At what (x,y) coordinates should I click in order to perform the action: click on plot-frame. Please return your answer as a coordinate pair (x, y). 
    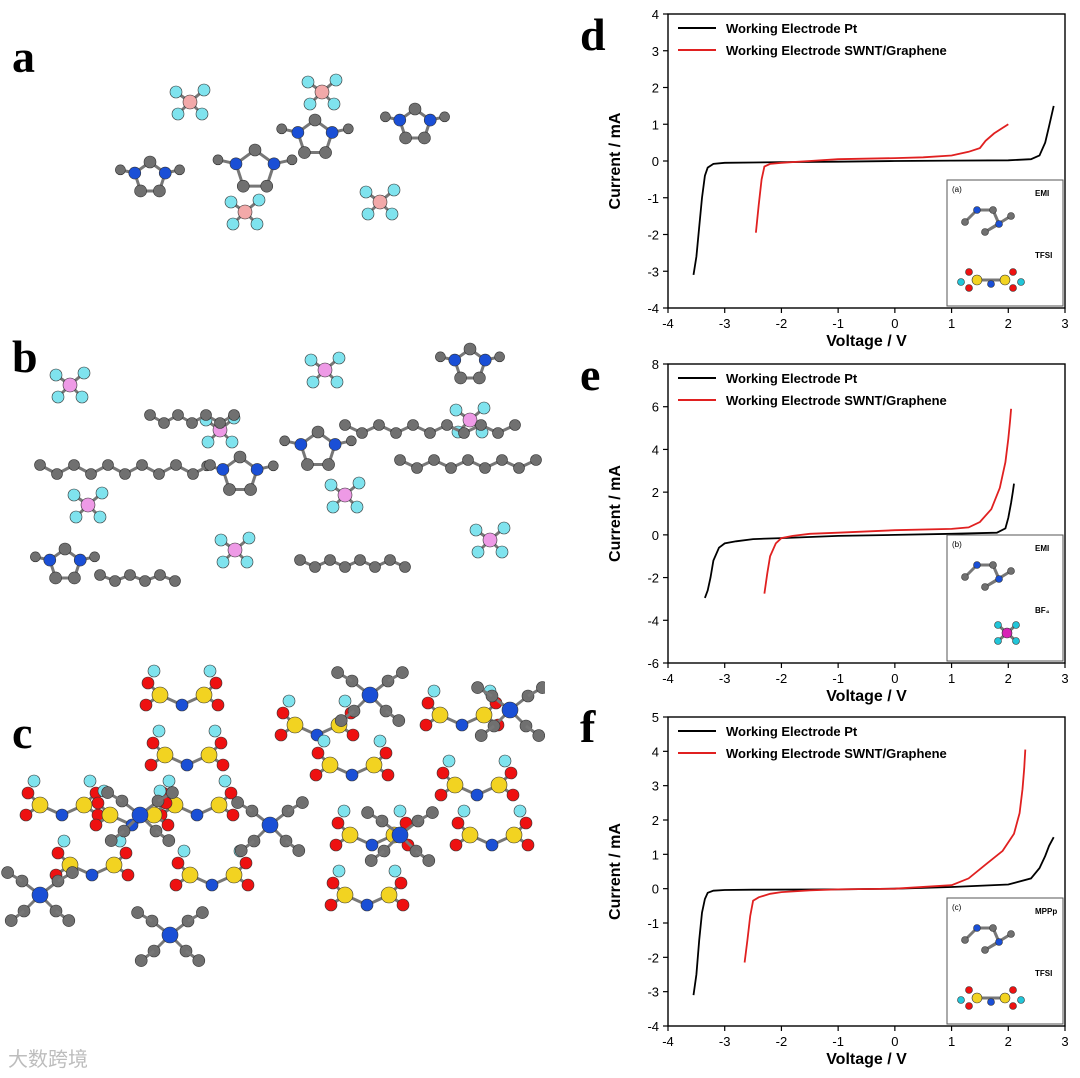
    Looking at the image, I should click on (866, 513).